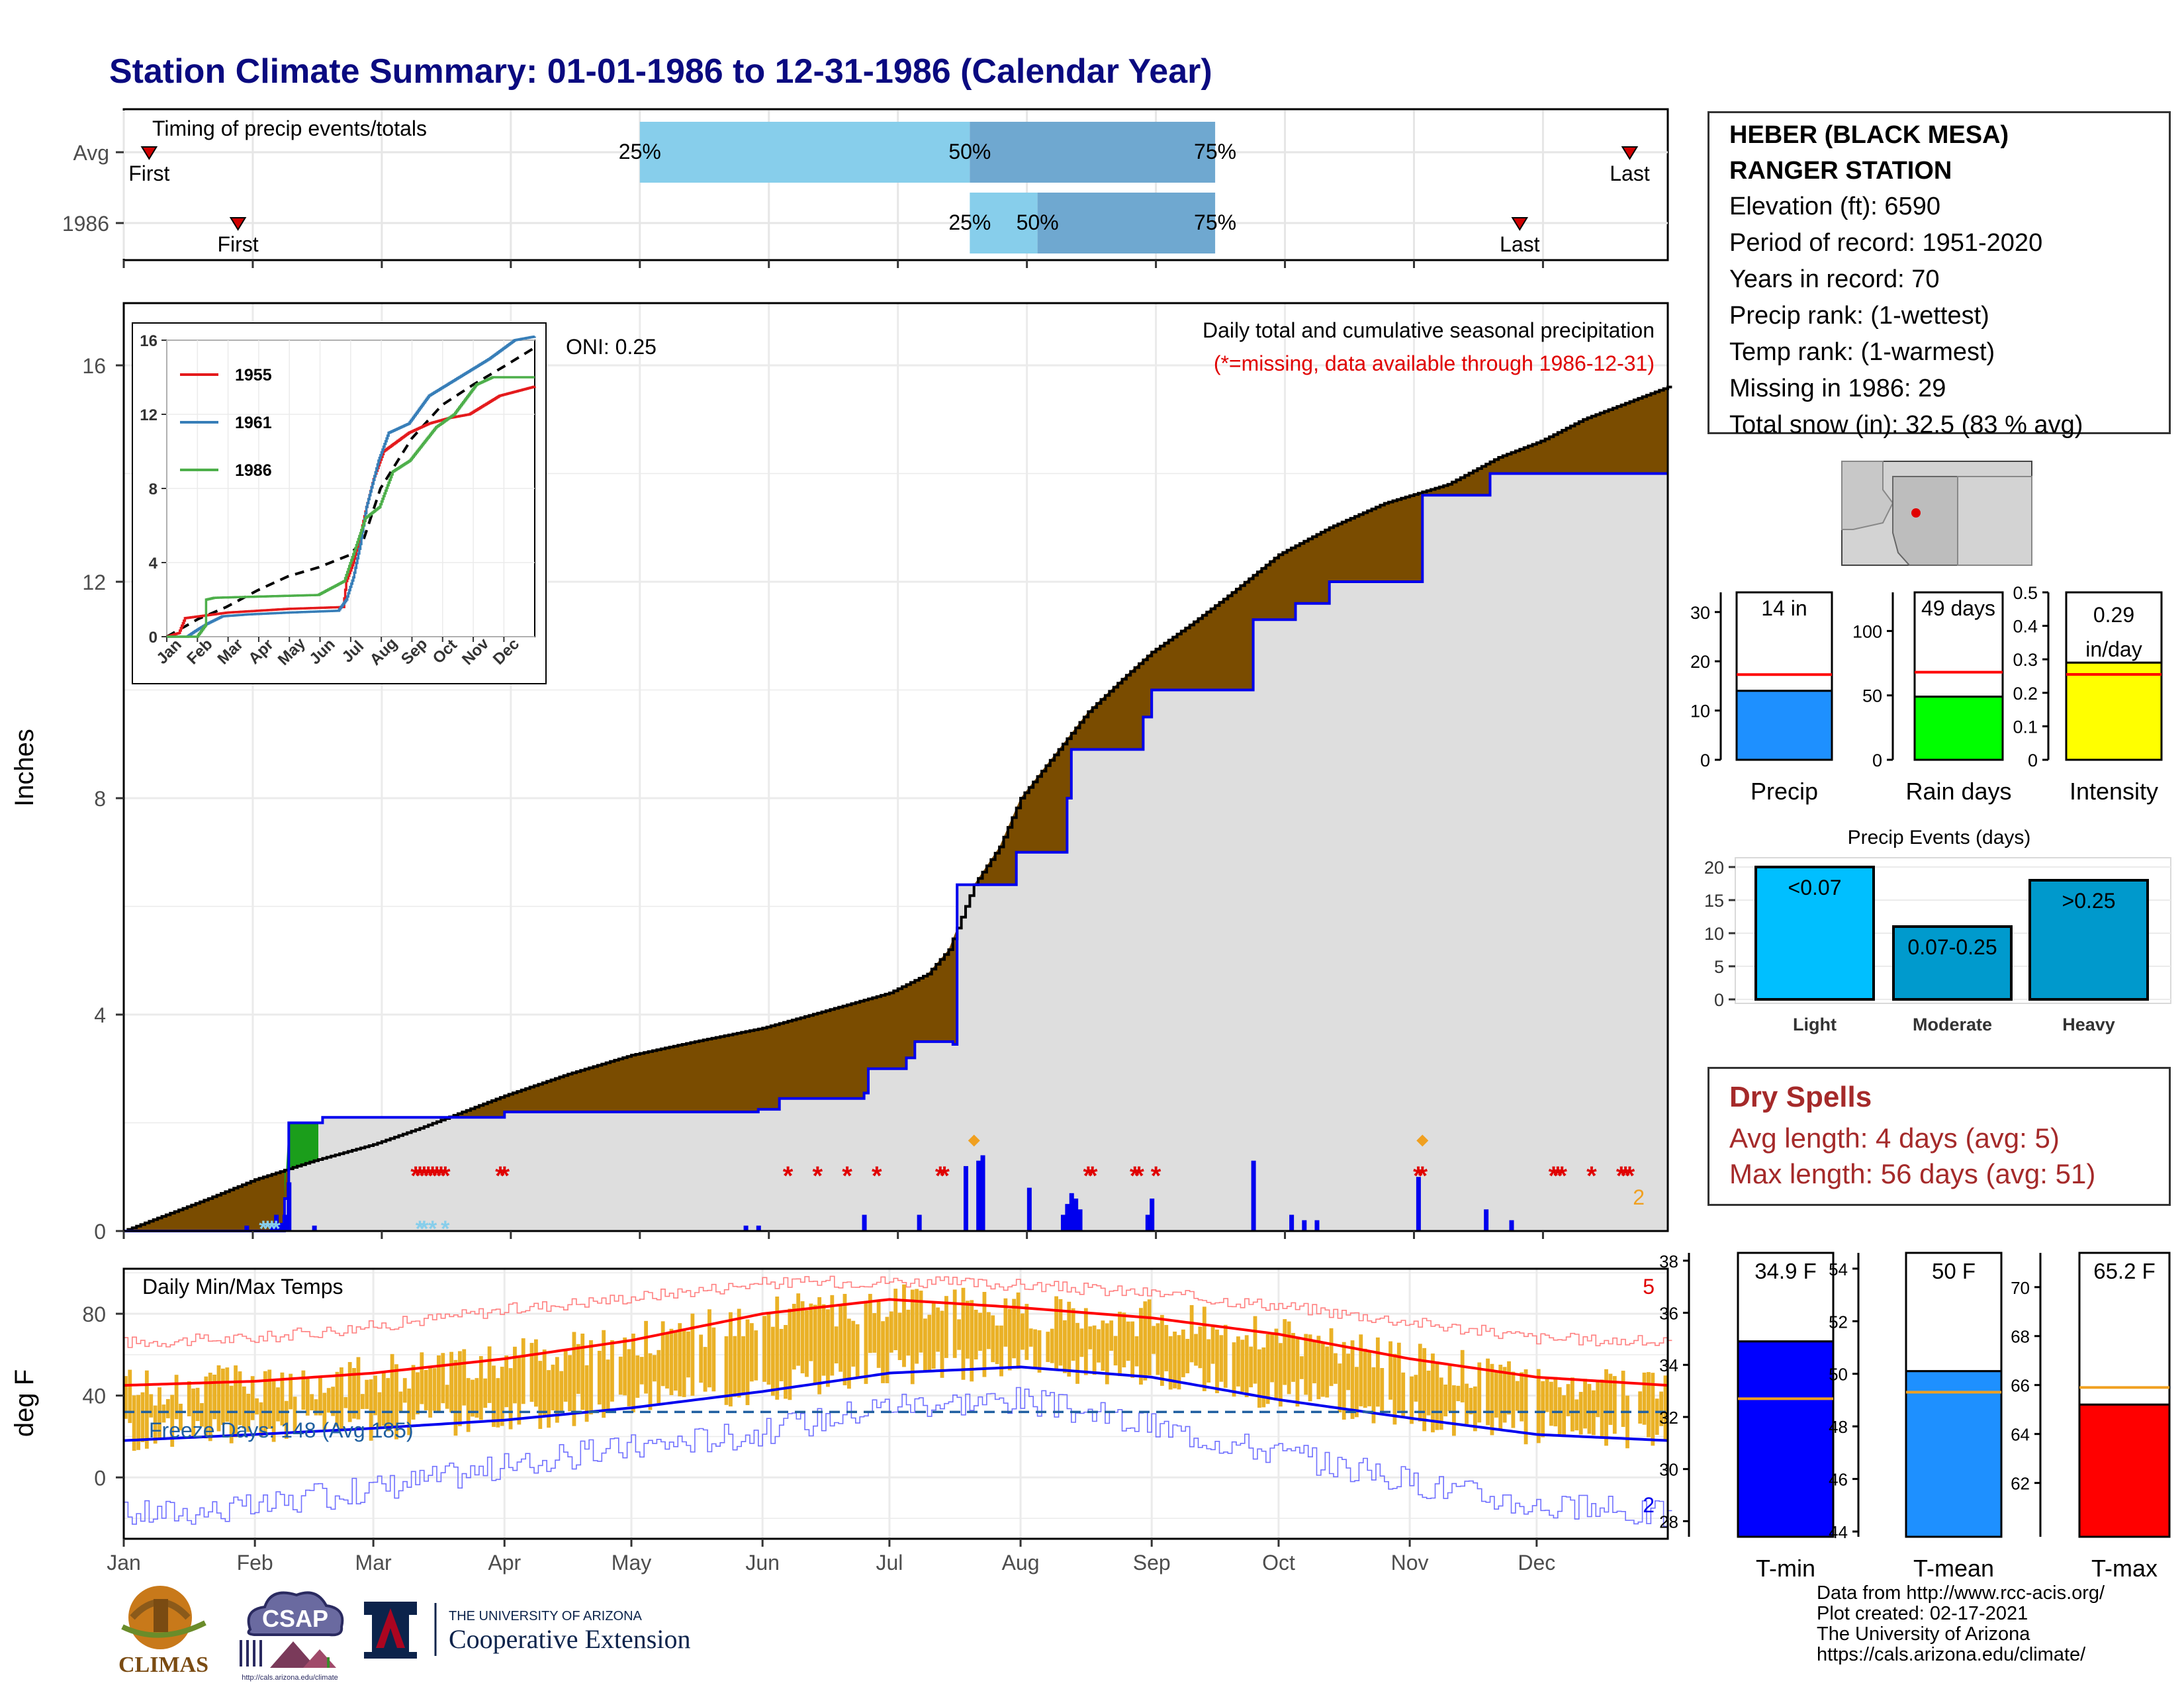 The width and height of the screenshot is (2184, 1691). What do you see at coordinates (1639, 1197) in the screenshot?
I see `precip-corner-count: 2` at bounding box center [1639, 1197].